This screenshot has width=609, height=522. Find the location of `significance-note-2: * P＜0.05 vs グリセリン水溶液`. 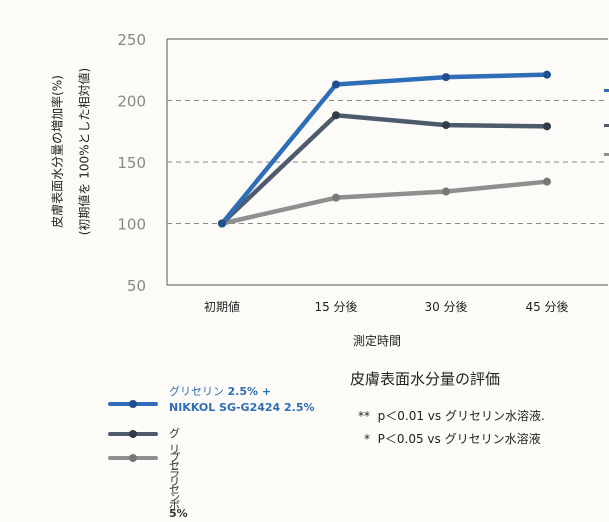

significance-note-2: * P＜0.05 vs グリセリン水溶液 is located at coordinates (452, 438).